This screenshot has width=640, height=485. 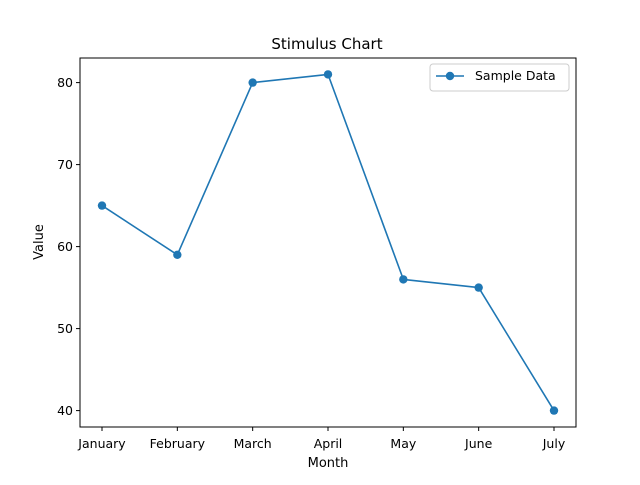 What do you see at coordinates (101, 443) in the screenshot?
I see `x-tick-label: January` at bounding box center [101, 443].